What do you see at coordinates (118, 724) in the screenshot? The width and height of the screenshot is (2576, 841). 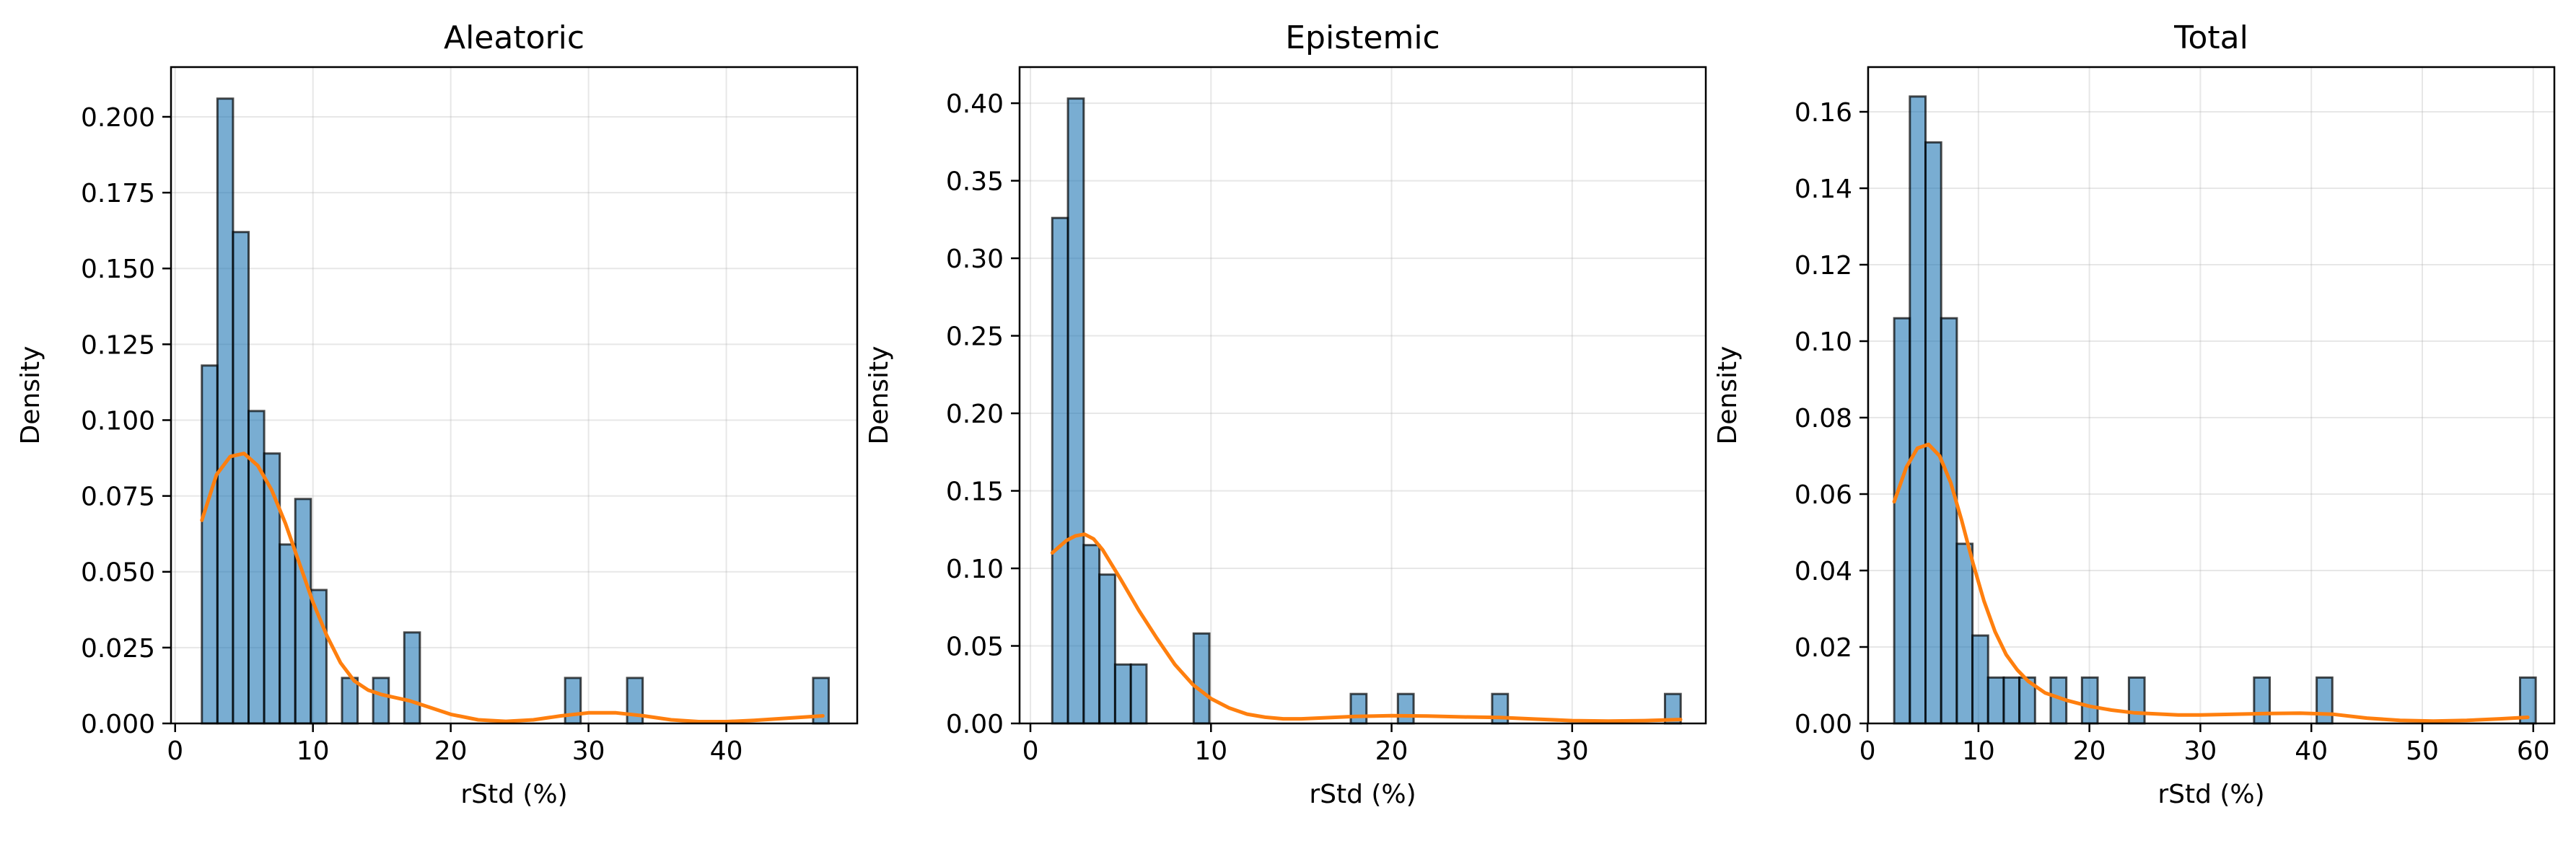 I see `y-tick-label: 0.000` at bounding box center [118, 724].